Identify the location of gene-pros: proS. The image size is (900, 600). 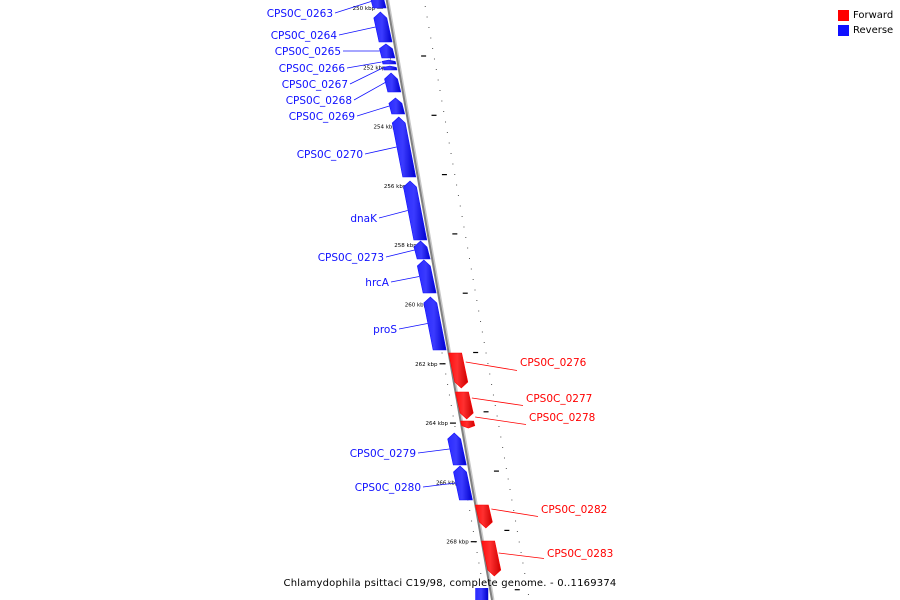
(410, 323).